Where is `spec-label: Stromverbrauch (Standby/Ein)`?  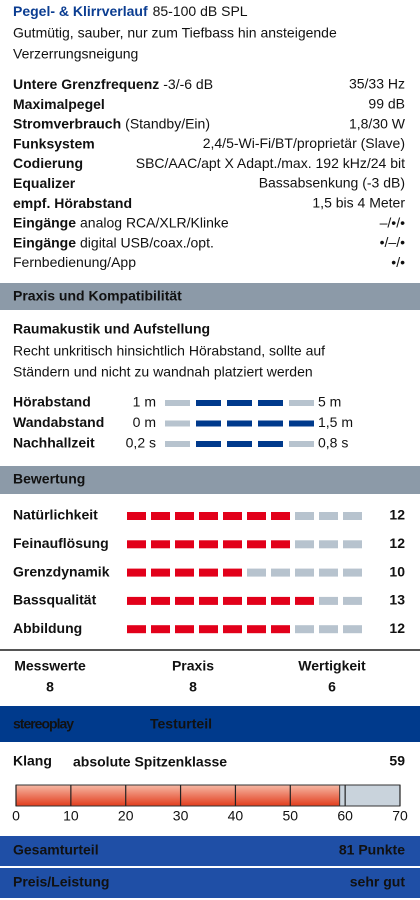 spec-label: Stromverbrauch (Standby/Ein) is located at coordinates (111, 123).